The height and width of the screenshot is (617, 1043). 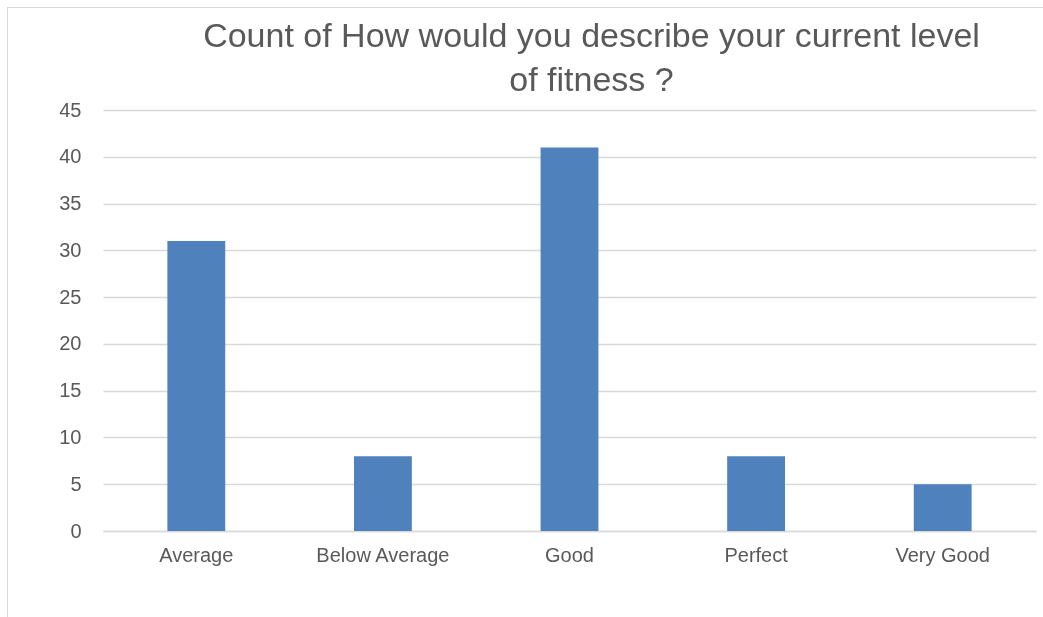 I want to click on y-tick-label: 25, so click(x=70, y=296).